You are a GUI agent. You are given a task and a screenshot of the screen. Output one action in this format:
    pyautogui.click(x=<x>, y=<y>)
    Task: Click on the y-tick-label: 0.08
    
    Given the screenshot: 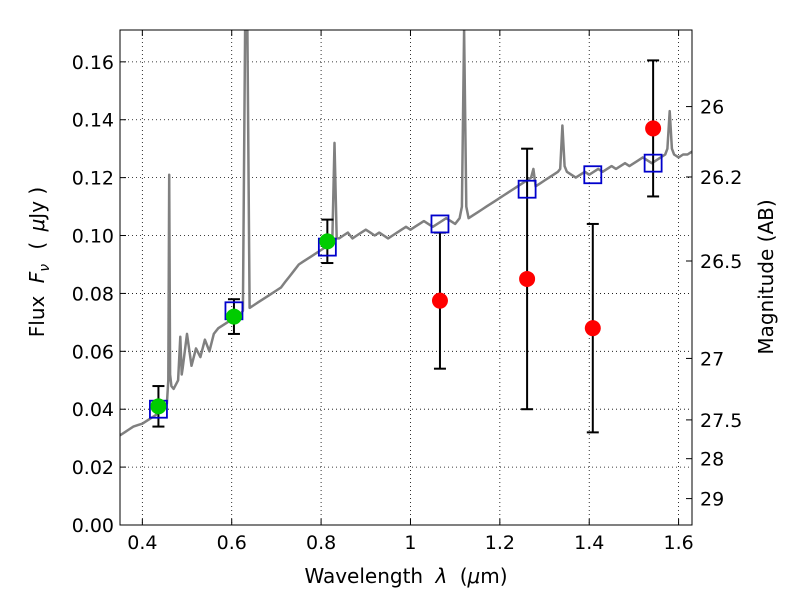 What is the action you would take?
    pyautogui.click(x=93, y=294)
    